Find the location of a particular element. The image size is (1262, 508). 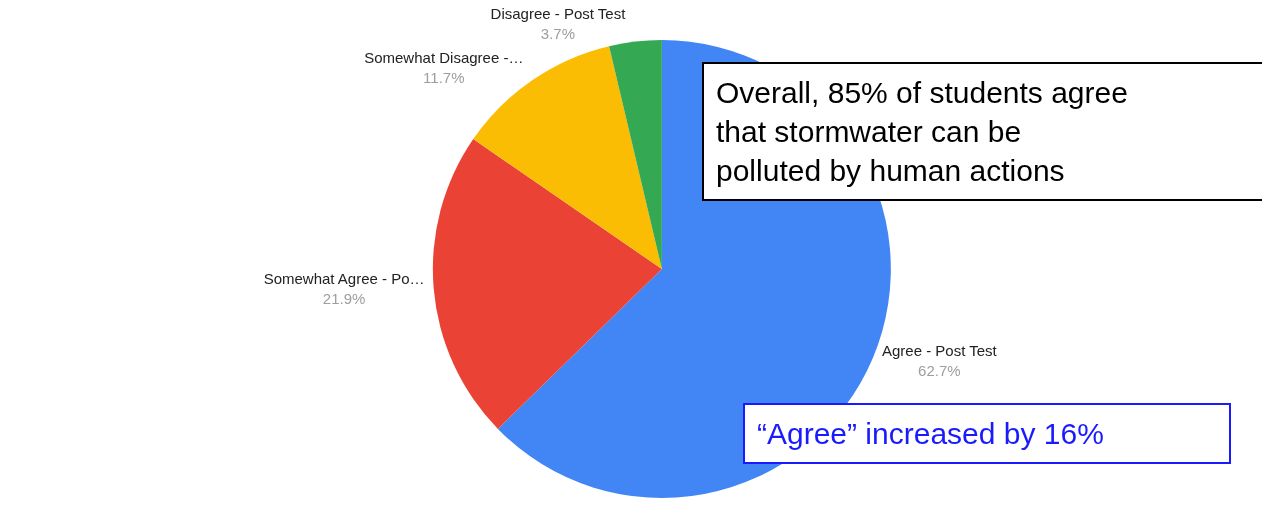

data-label: 21.9% is located at coordinates (344, 298).